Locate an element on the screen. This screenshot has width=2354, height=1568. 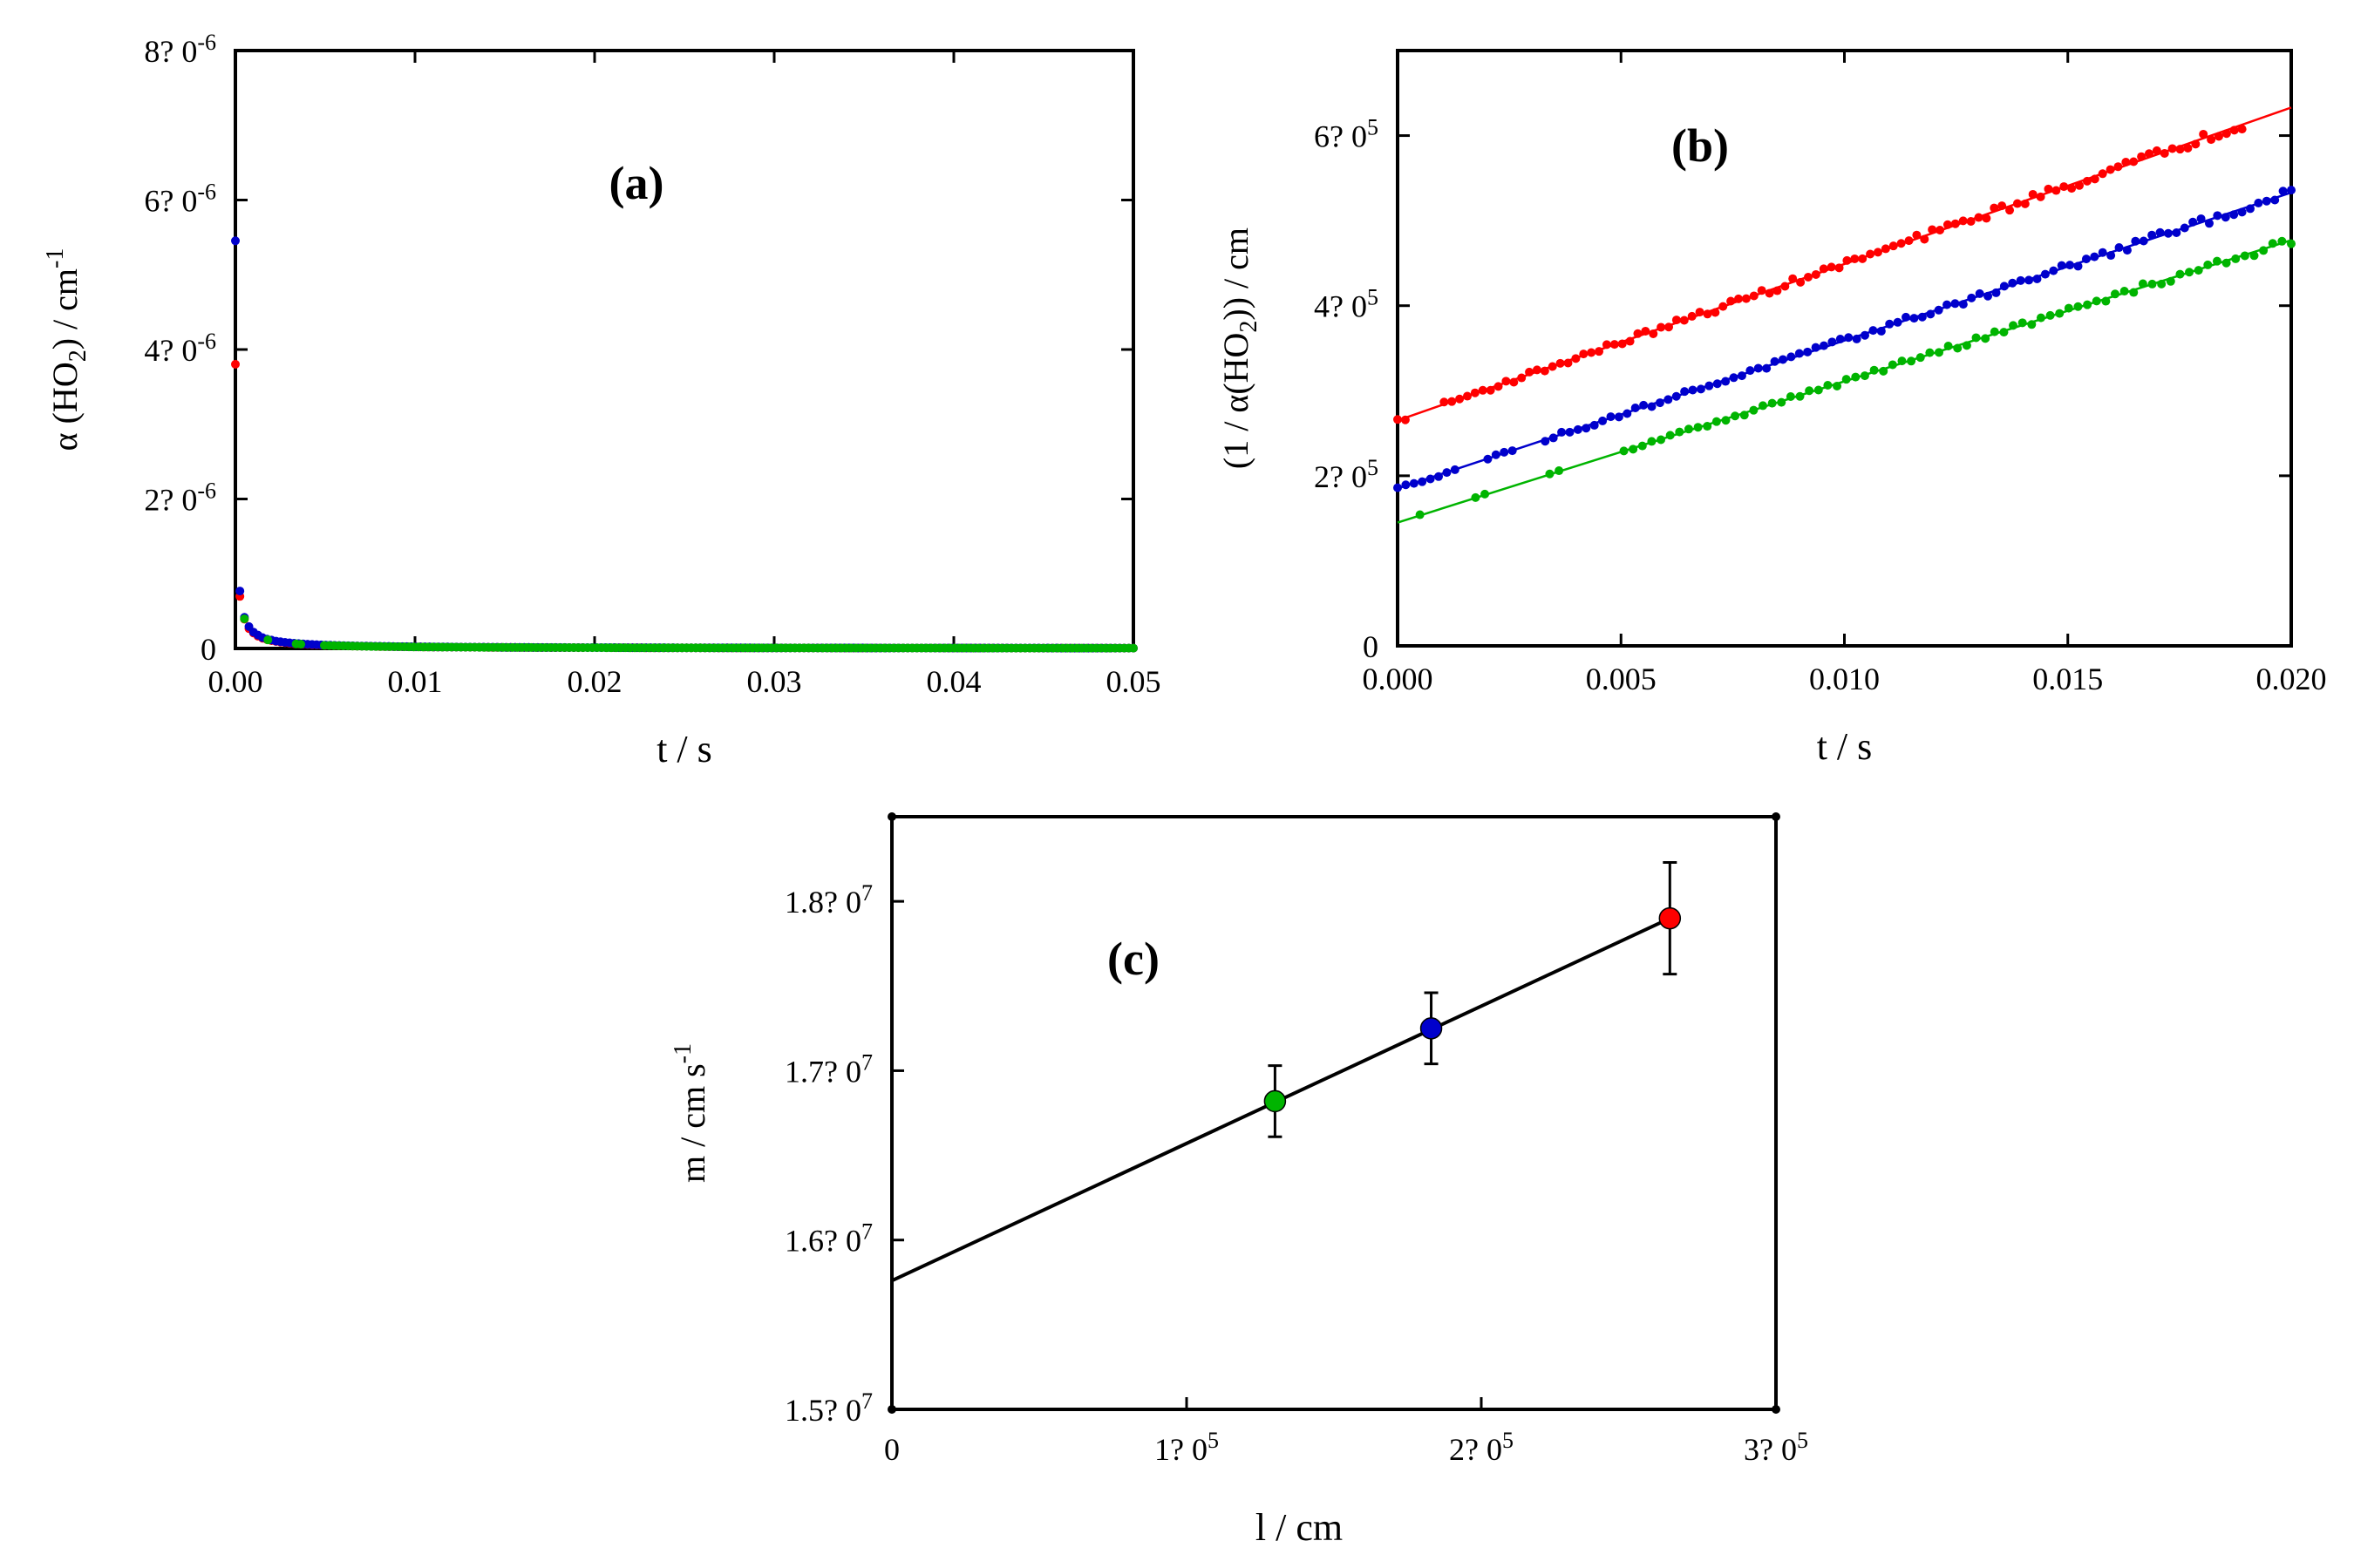
x-tick-label: 0.01 is located at coordinates (415, 681).